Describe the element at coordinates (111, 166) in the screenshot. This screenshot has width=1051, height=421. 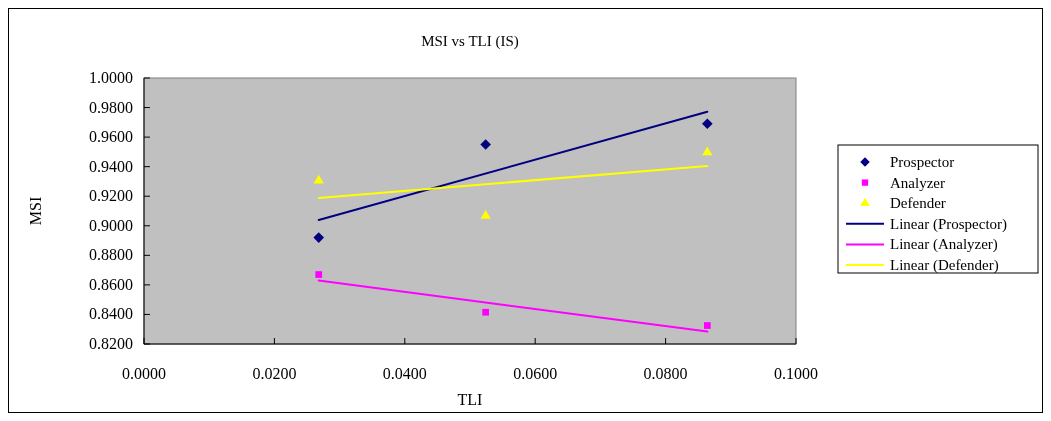
I see `y-tick-label: 0.9400` at that location.